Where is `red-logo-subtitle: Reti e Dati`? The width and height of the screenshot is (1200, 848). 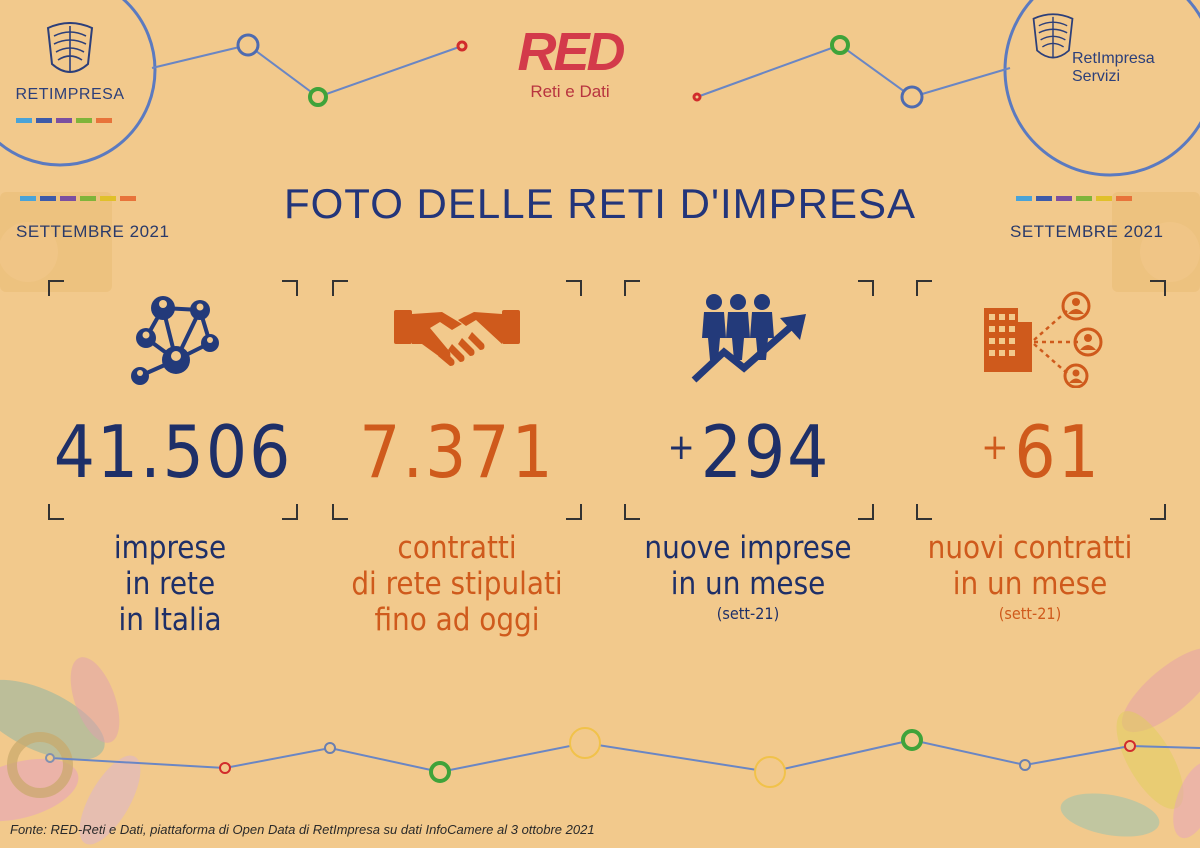
red-logo-subtitle: Reti e Dati is located at coordinates (570, 91).